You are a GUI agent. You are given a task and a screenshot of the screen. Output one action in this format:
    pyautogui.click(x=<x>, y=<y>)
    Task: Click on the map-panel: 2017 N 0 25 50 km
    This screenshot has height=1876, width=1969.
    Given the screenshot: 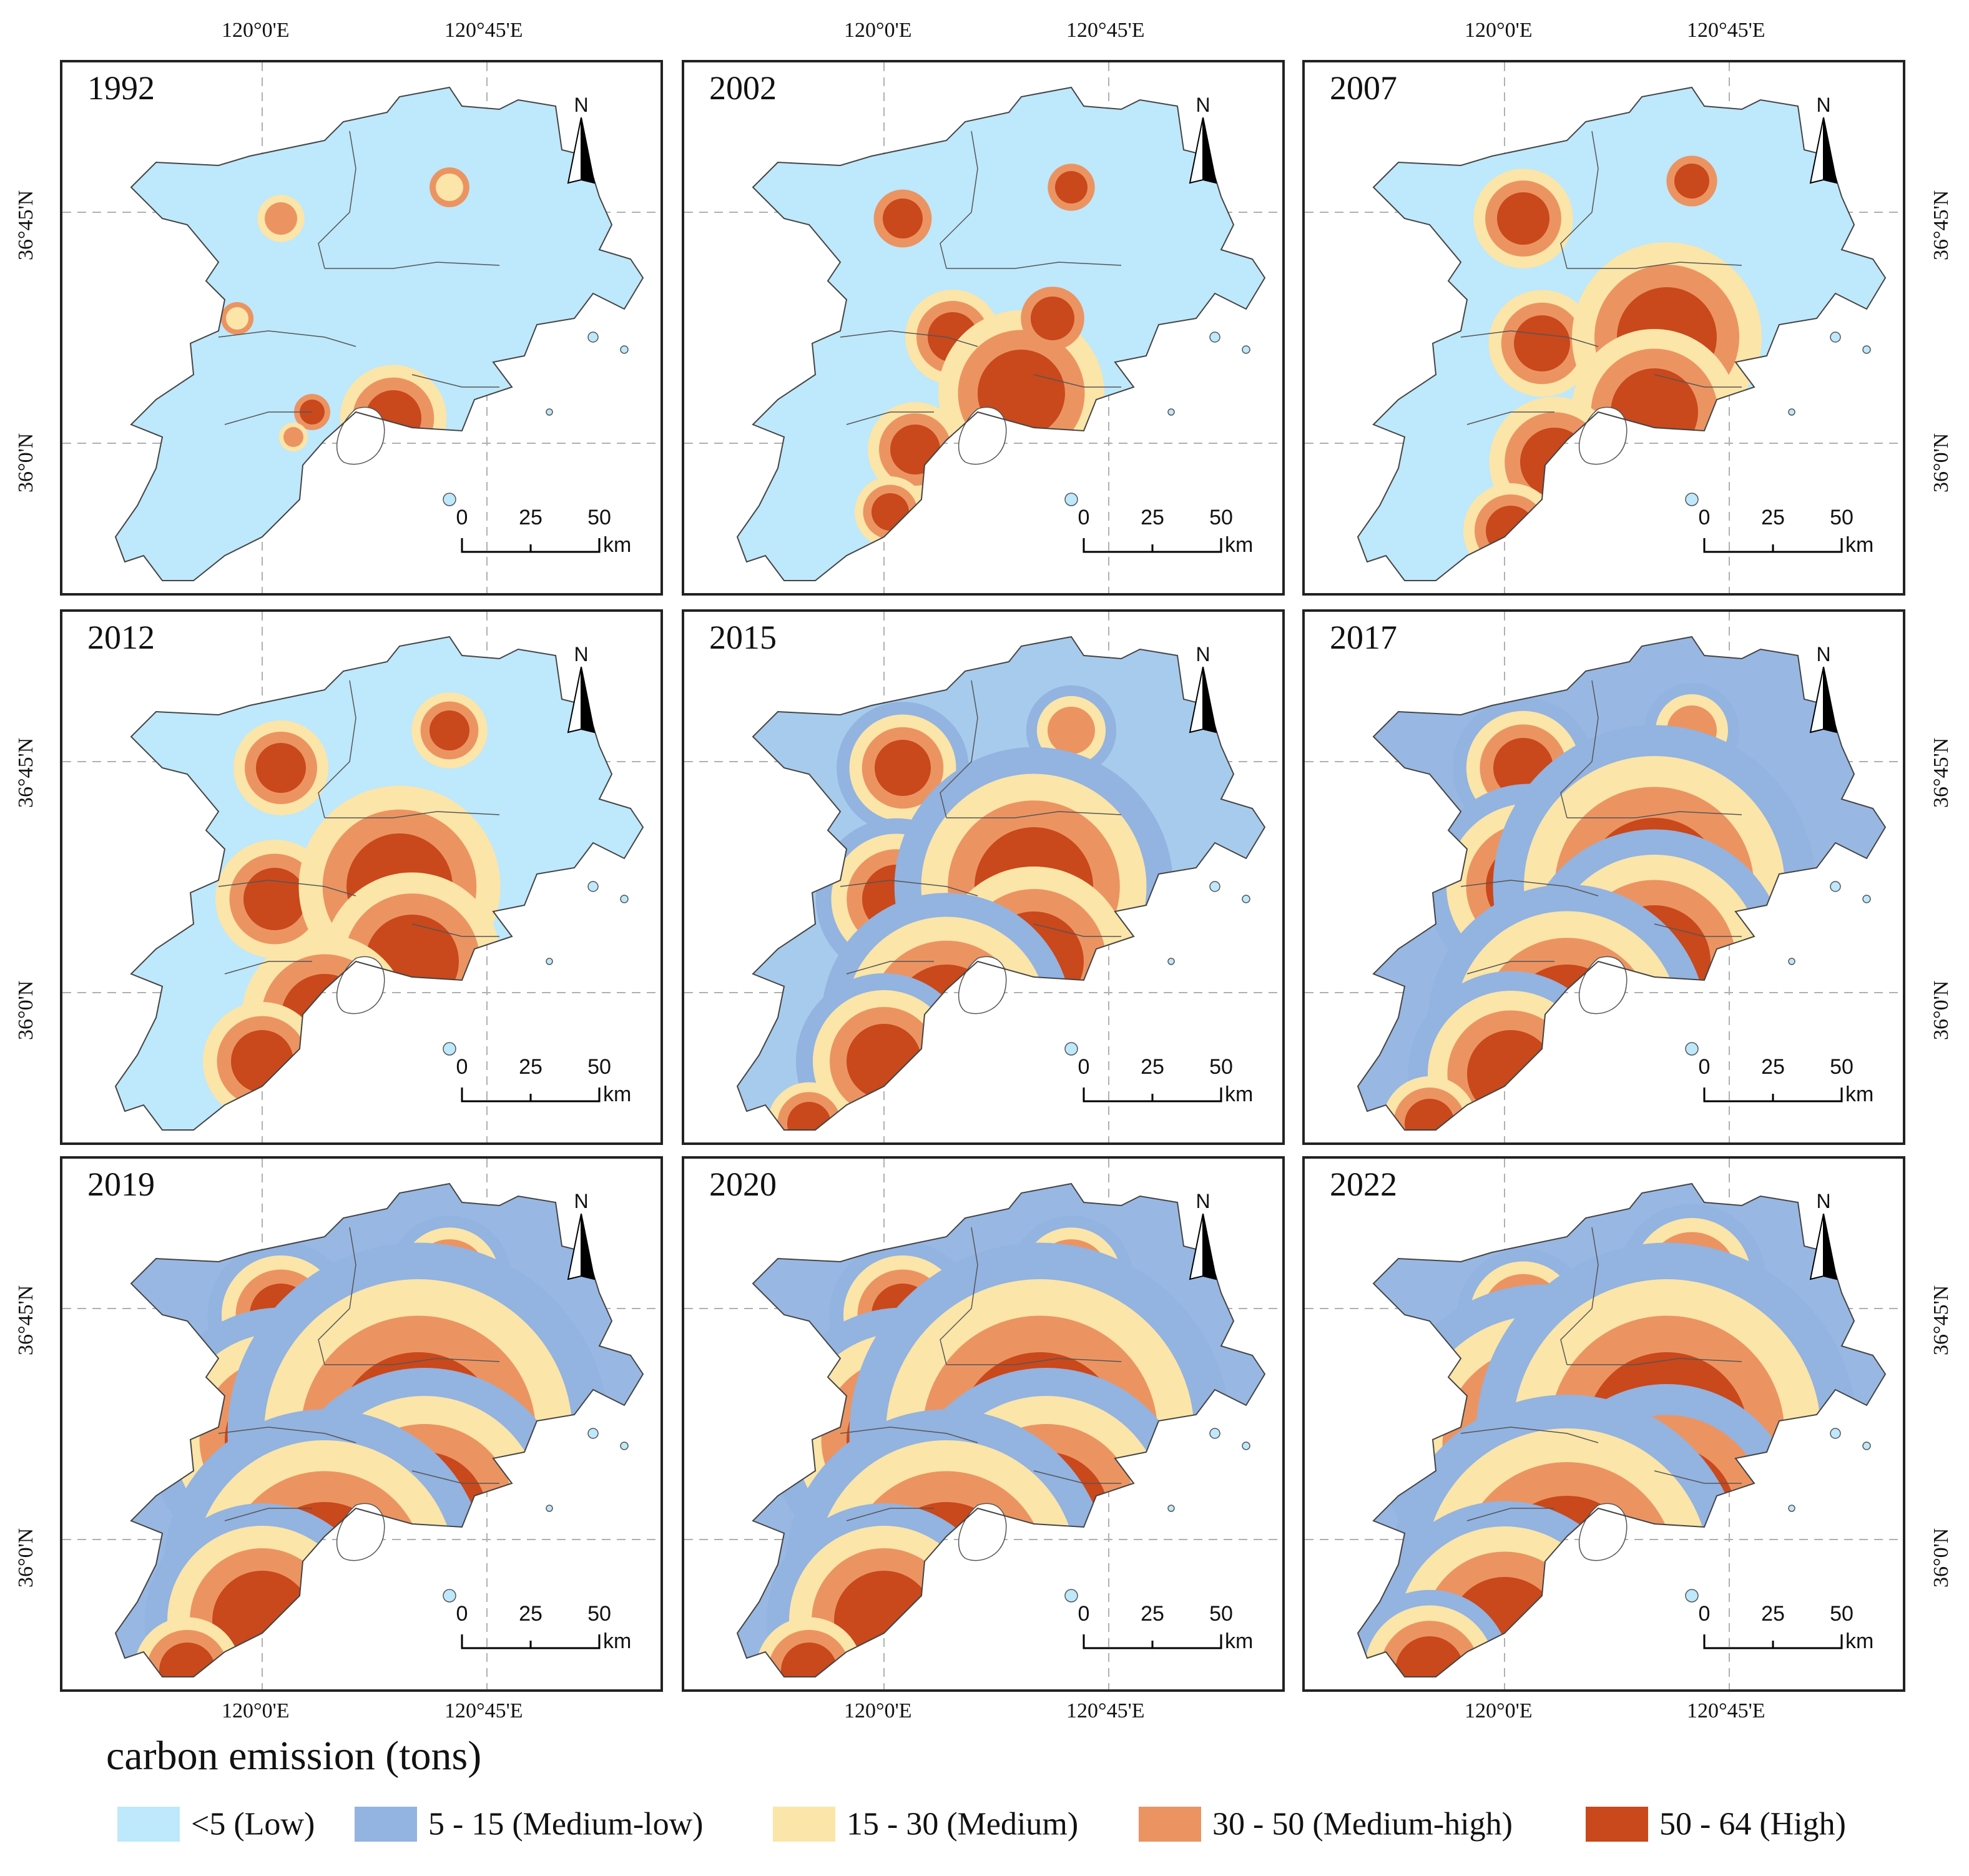 What is the action you would take?
    pyautogui.click(x=1603, y=877)
    